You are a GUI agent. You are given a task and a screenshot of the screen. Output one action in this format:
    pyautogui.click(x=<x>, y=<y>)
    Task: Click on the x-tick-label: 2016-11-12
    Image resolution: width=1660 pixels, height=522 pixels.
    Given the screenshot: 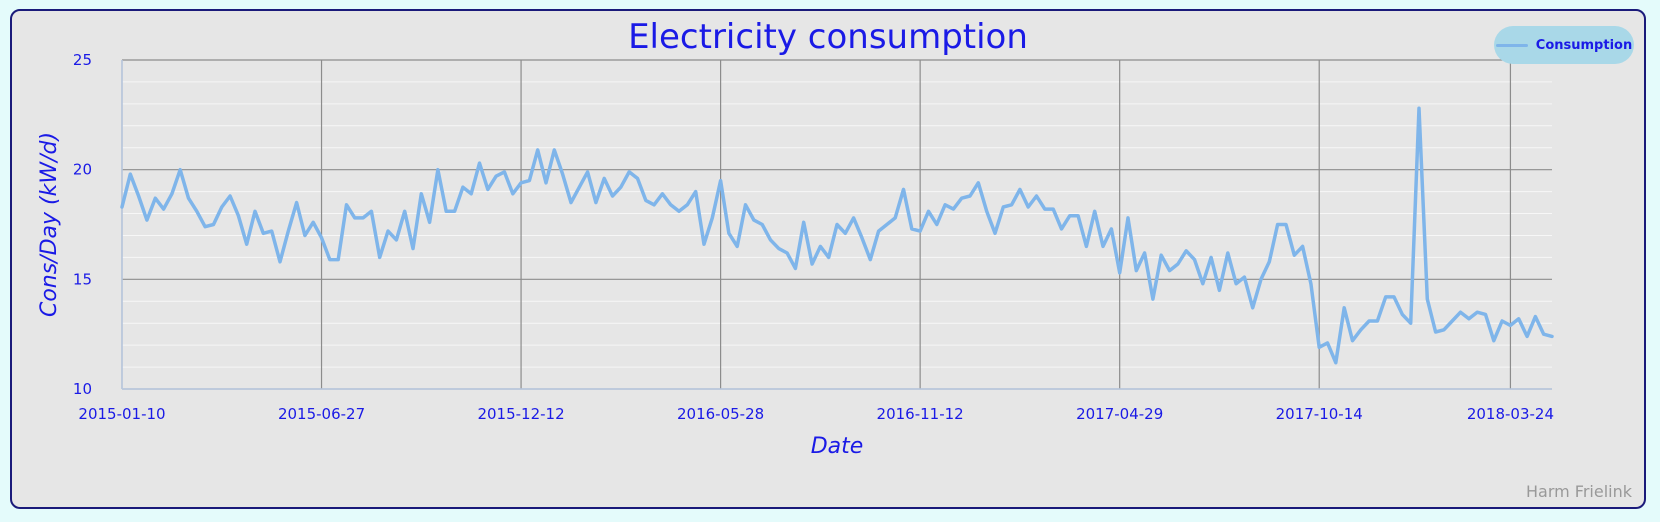 What is the action you would take?
    pyautogui.click(x=920, y=414)
    